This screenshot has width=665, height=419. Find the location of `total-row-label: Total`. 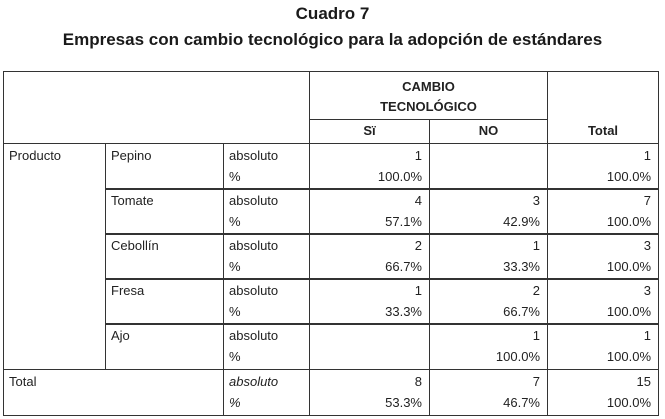

total-row-label: Total is located at coordinates (113, 392).